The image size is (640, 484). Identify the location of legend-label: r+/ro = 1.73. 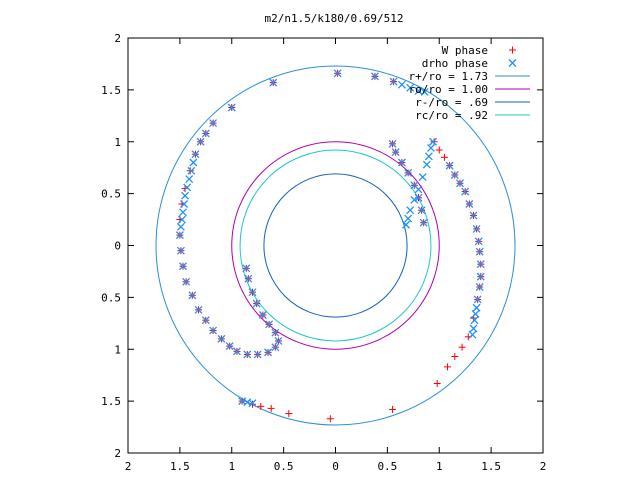
(448, 76).